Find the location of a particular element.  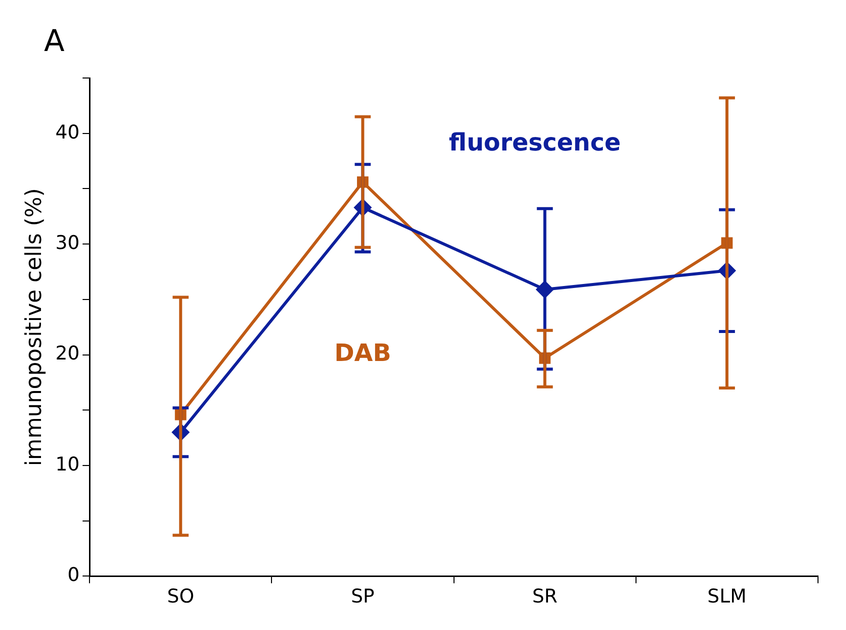

x-tick-label: SR is located at coordinates (545, 597).